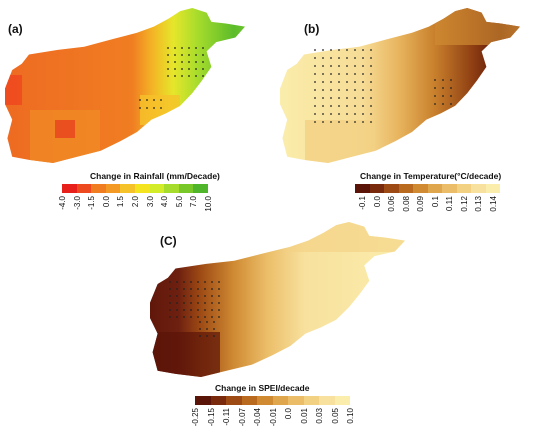 The width and height of the screenshot is (550, 434). What do you see at coordinates (211, 417) in the screenshot?
I see `legend-tick-label: -0.15` at bounding box center [211, 417].